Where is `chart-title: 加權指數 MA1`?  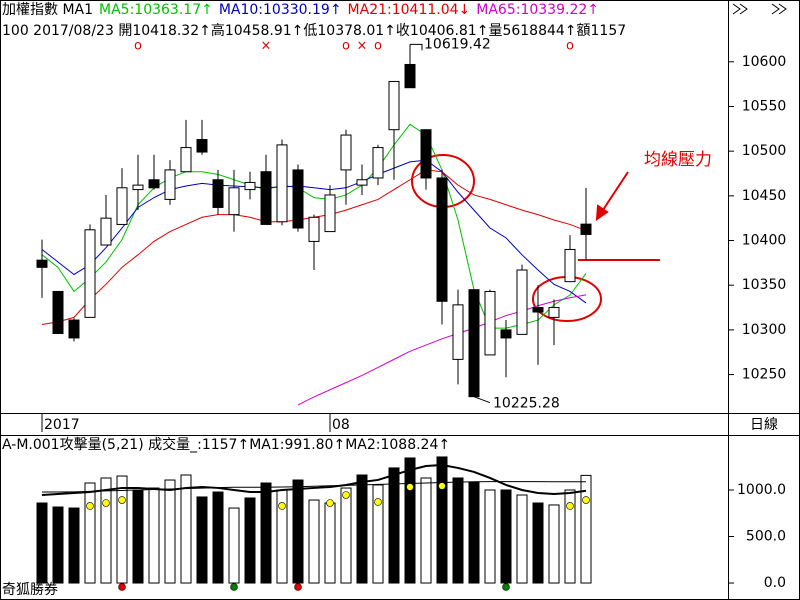
chart-title: 加權指數 MA1 is located at coordinates (47, 10).